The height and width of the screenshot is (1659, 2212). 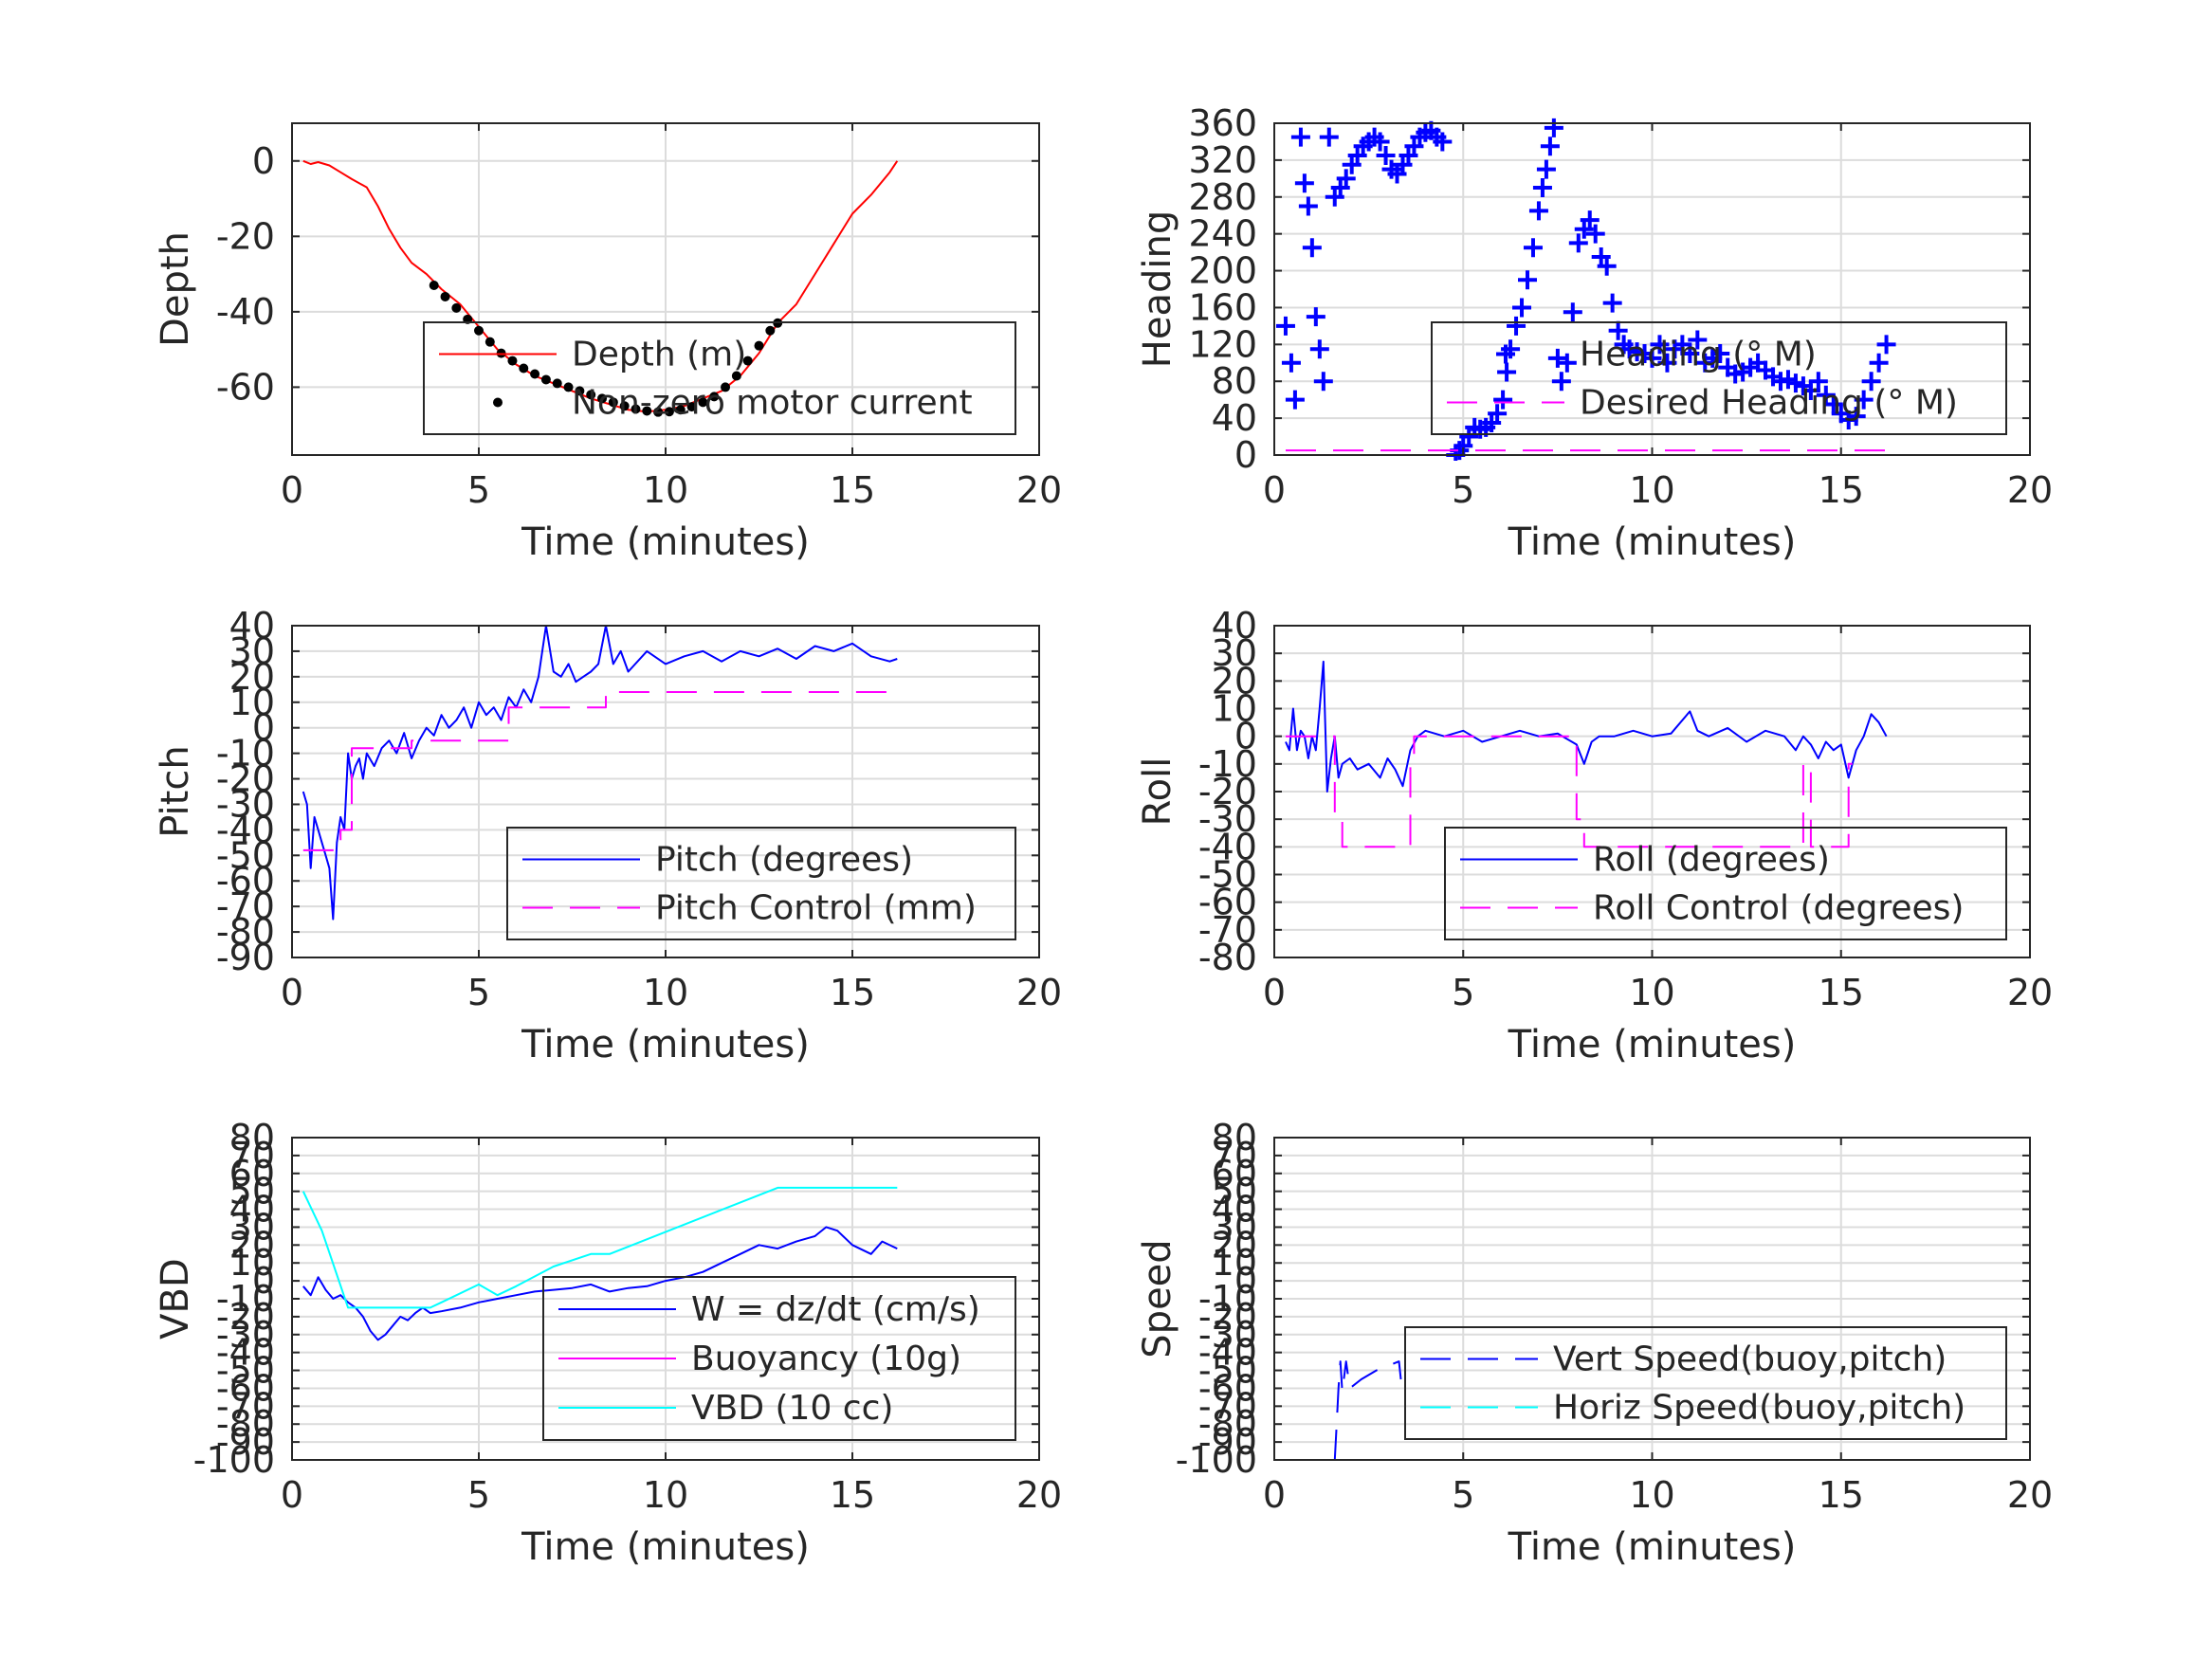 What do you see at coordinates (1222, 307) in the screenshot?
I see `y-tick-label: 160` at bounding box center [1222, 307].